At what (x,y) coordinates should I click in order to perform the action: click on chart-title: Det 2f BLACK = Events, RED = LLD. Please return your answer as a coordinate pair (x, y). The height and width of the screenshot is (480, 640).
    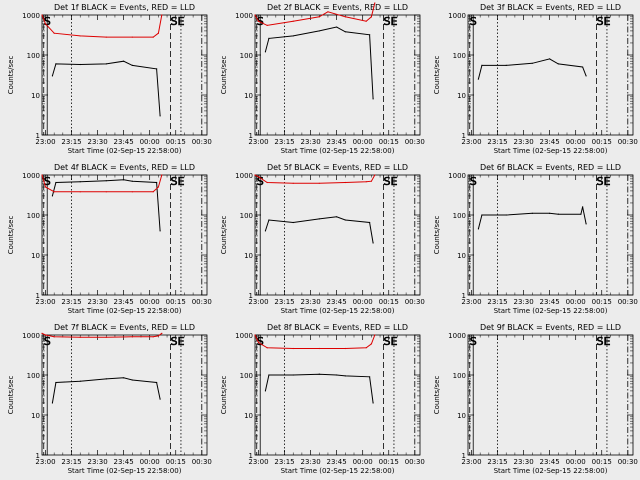
    Looking at the image, I should click on (337, 7).